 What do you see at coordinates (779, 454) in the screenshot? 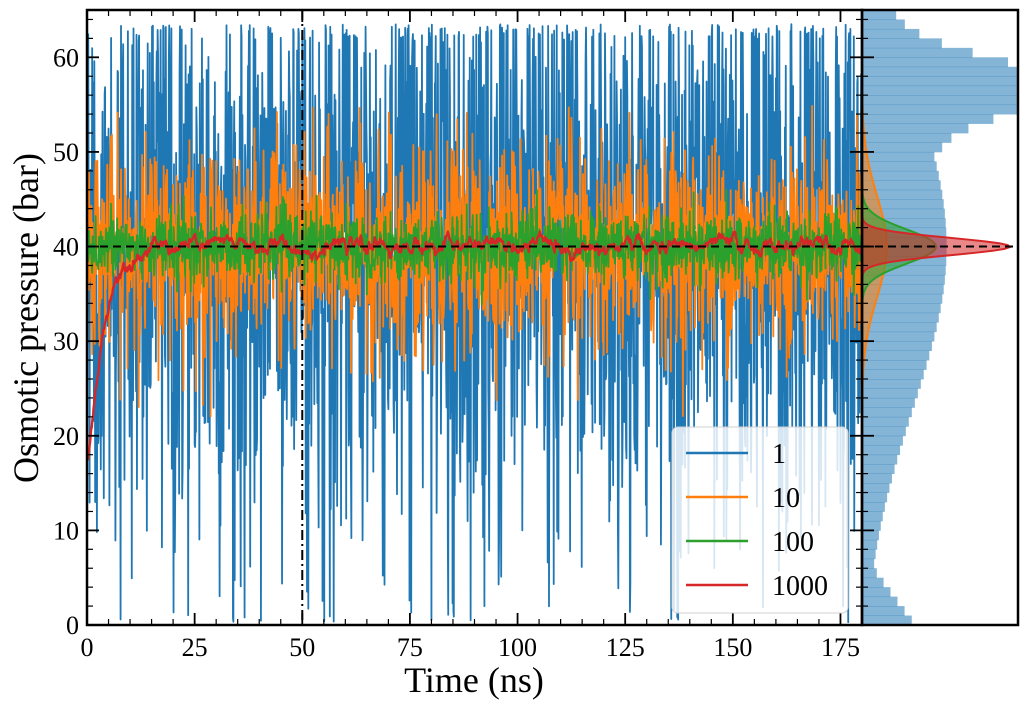
I see `legend-label-1: 1` at bounding box center [779, 454].